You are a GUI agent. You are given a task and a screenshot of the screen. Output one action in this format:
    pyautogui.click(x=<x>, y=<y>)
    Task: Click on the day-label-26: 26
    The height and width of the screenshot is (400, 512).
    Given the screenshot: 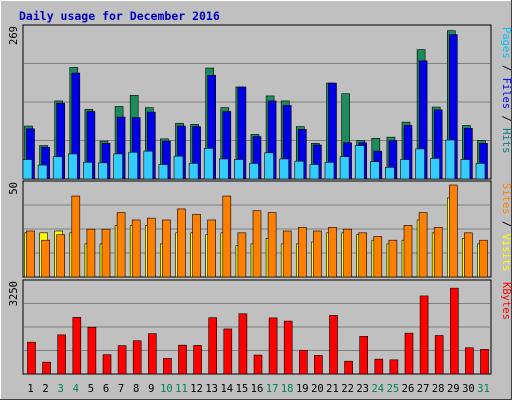 What is the action you would take?
    pyautogui.click(x=408, y=389)
    